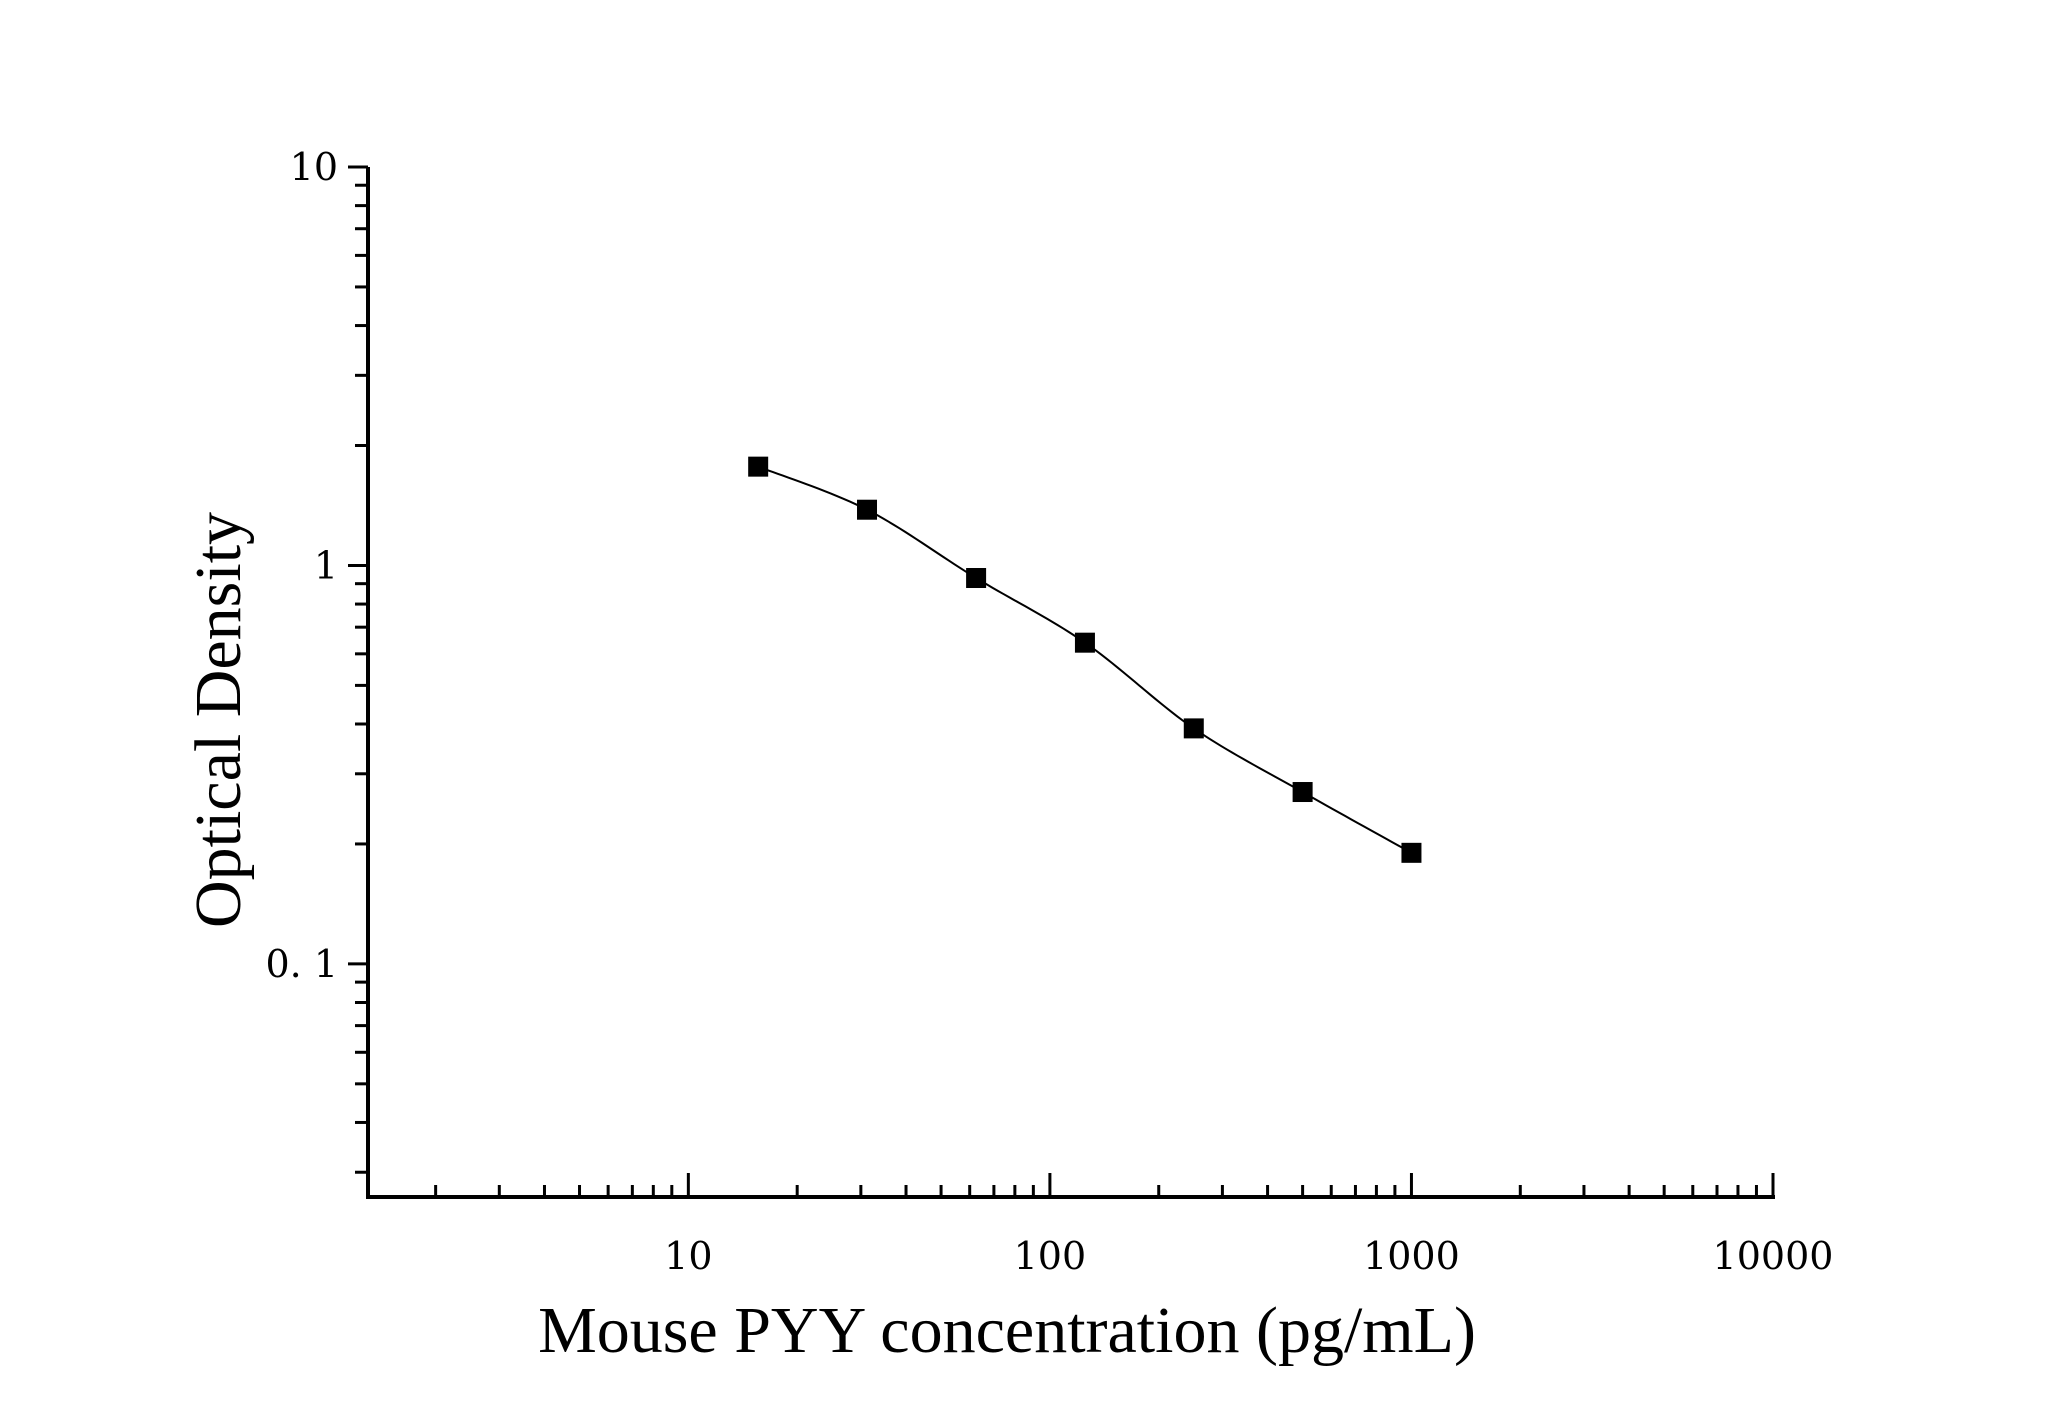 The height and width of the screenshot is (1427, 2048). I want to click on fit-curve-layer, so click(1084, 659).